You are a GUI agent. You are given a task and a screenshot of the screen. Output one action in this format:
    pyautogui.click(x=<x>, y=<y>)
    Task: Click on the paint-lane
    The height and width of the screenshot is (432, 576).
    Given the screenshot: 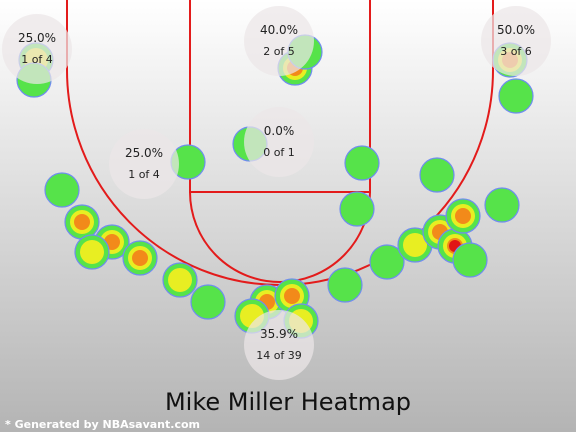 What is the action you would take?
    pyautogui.click(x=280, y=96)
    